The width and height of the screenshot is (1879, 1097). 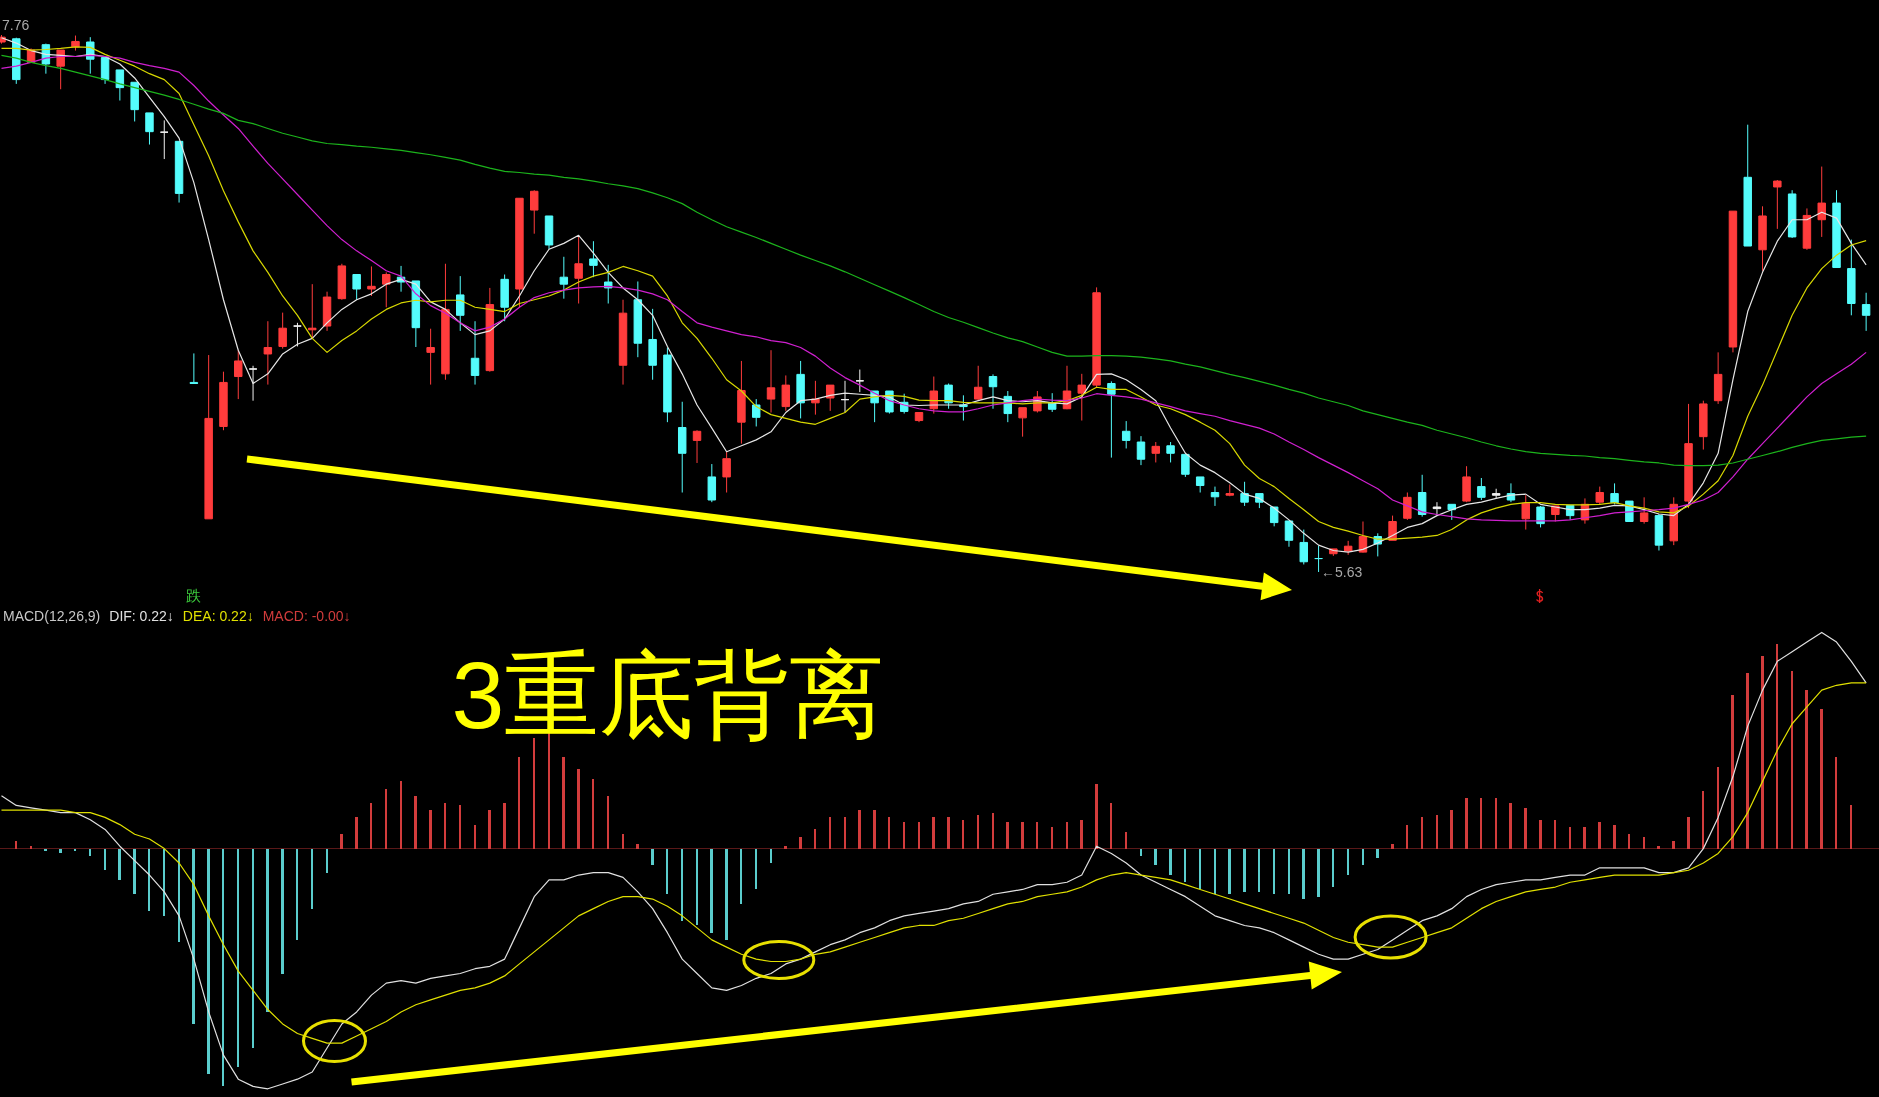 What do you see at coordinates (1342, 572) in the screenshot?
I see `annotation: ←5.63` at bounding box center [1342, 572].